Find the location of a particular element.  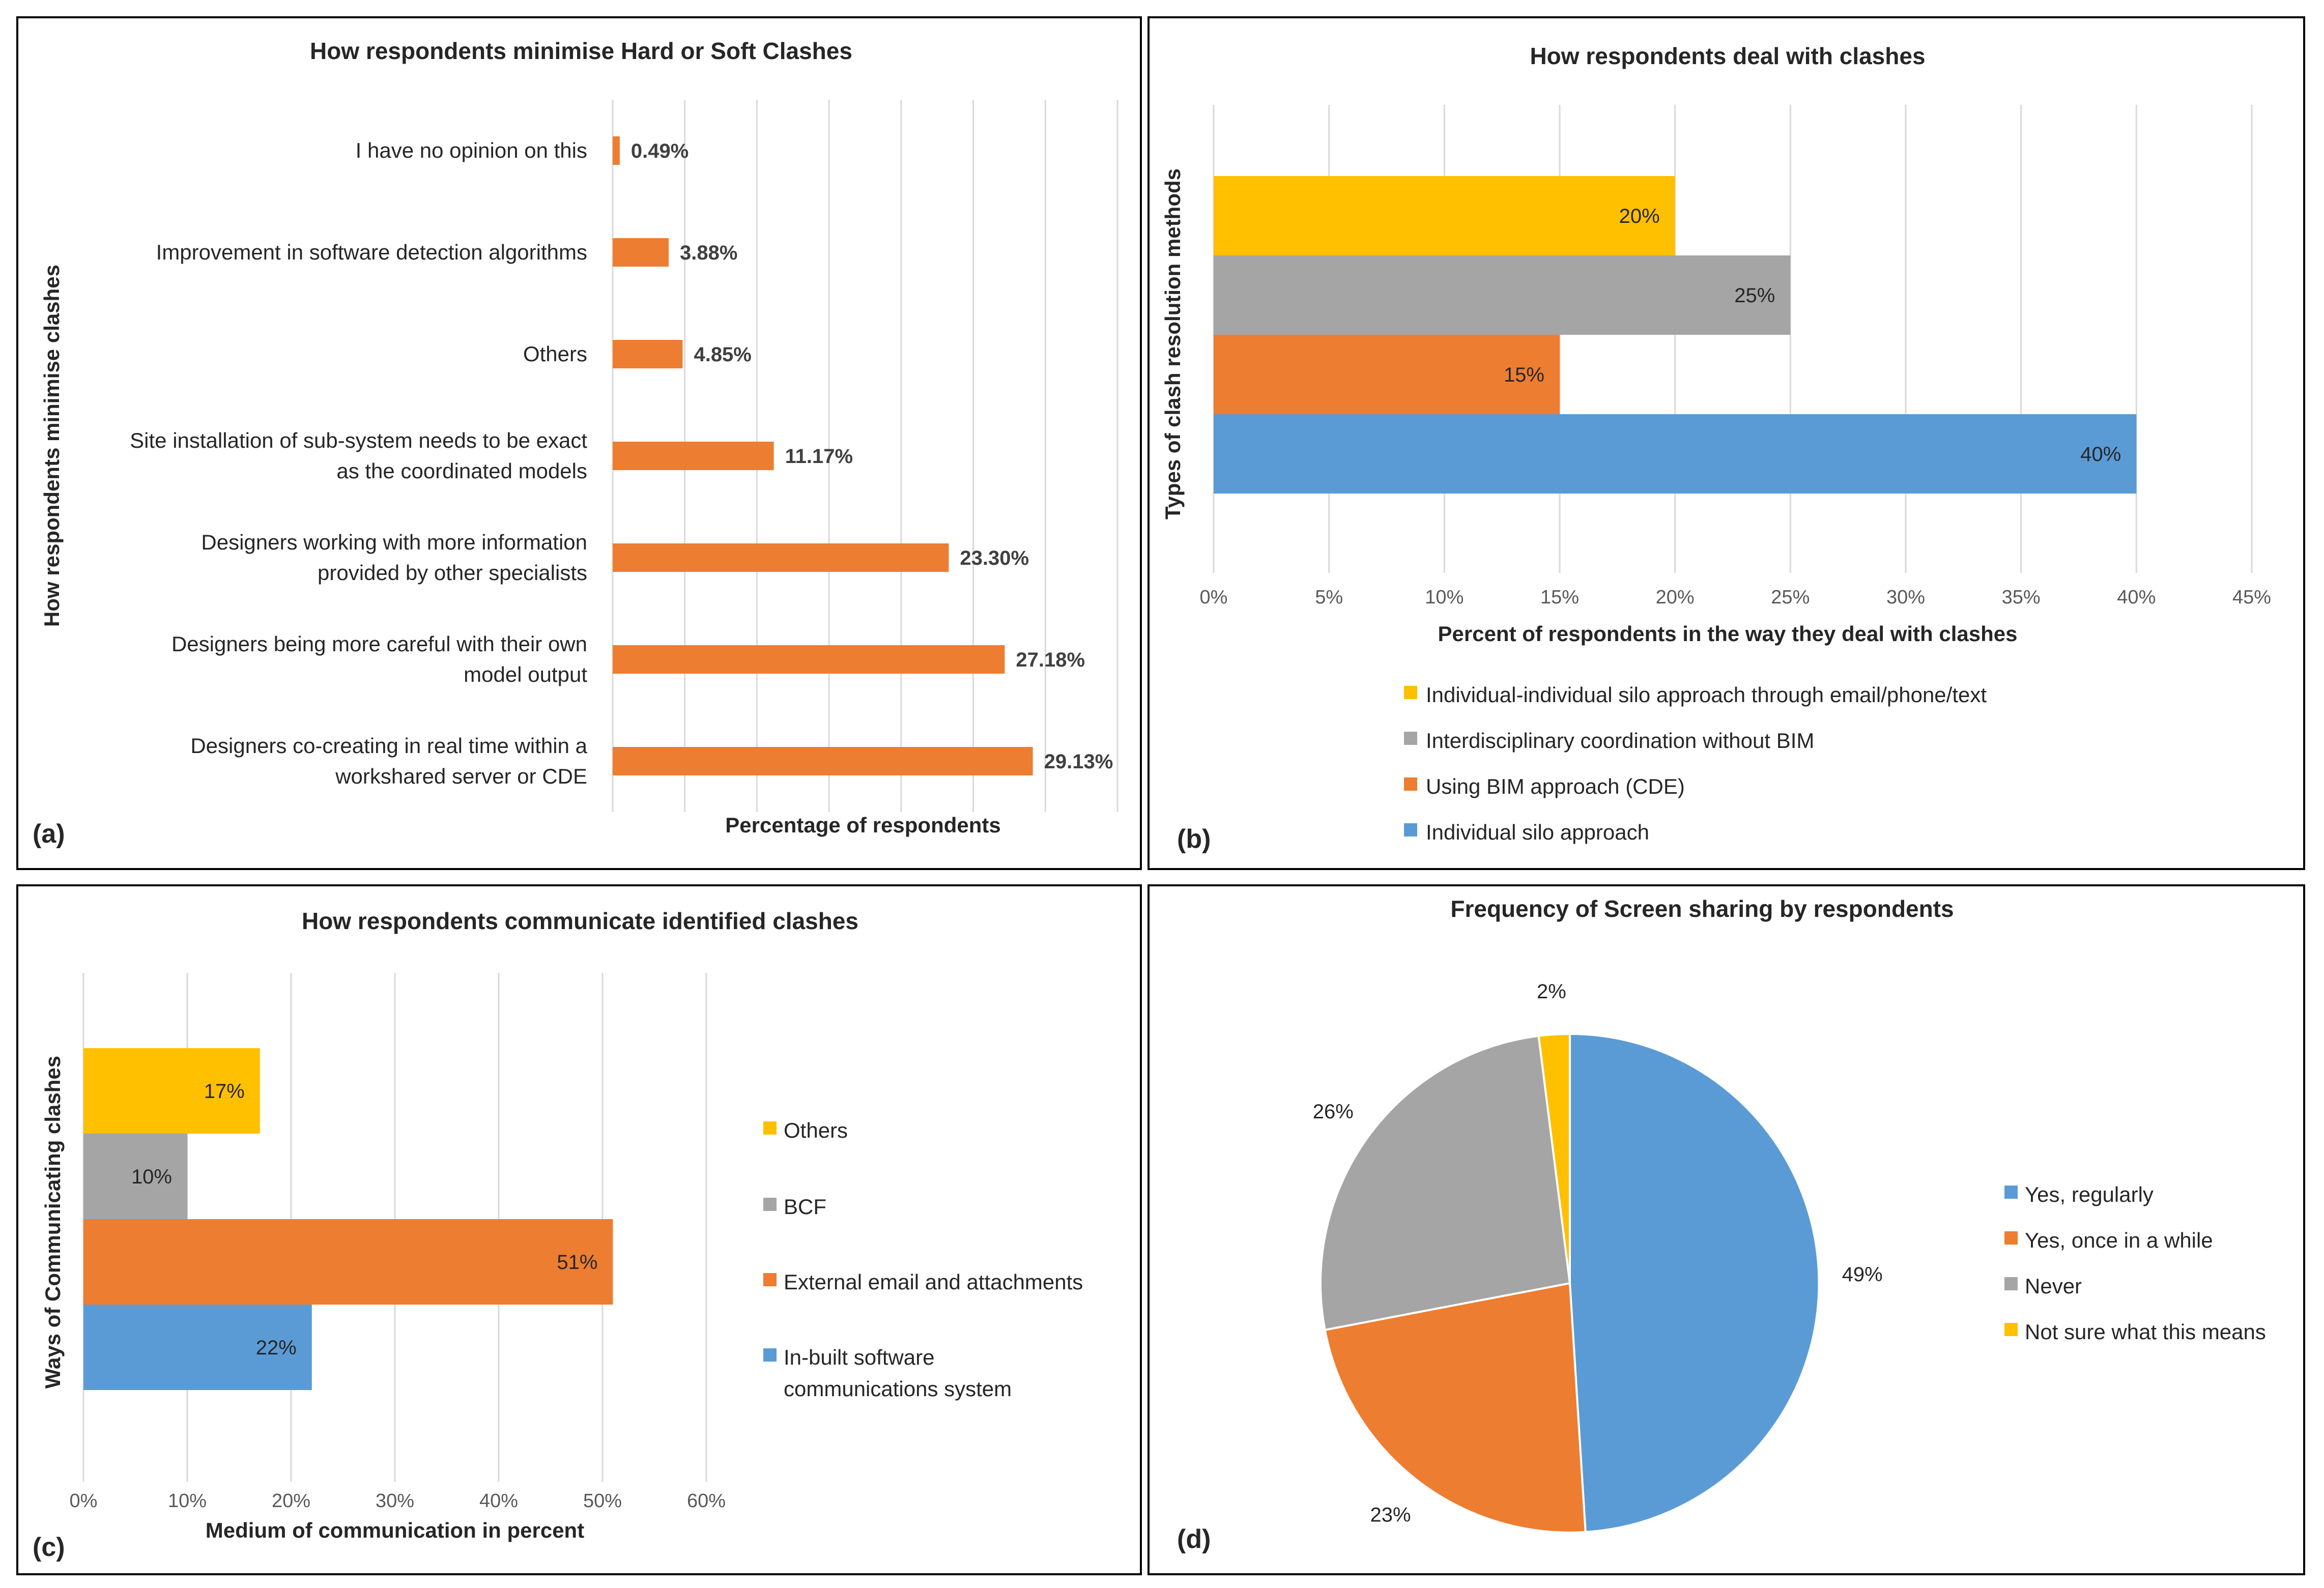

legend-label: Never is located at coordinates (2053, 1286).